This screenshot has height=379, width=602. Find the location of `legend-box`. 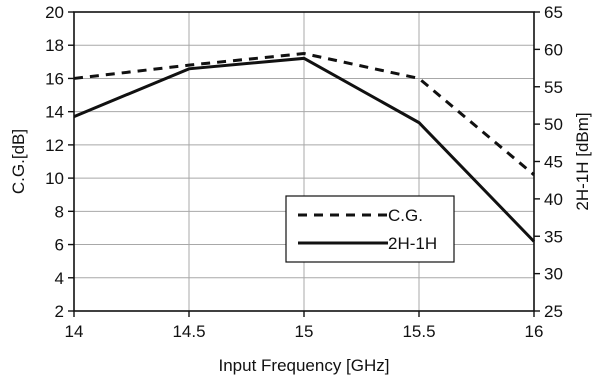

legend-box is located at coordinates (370, 229).